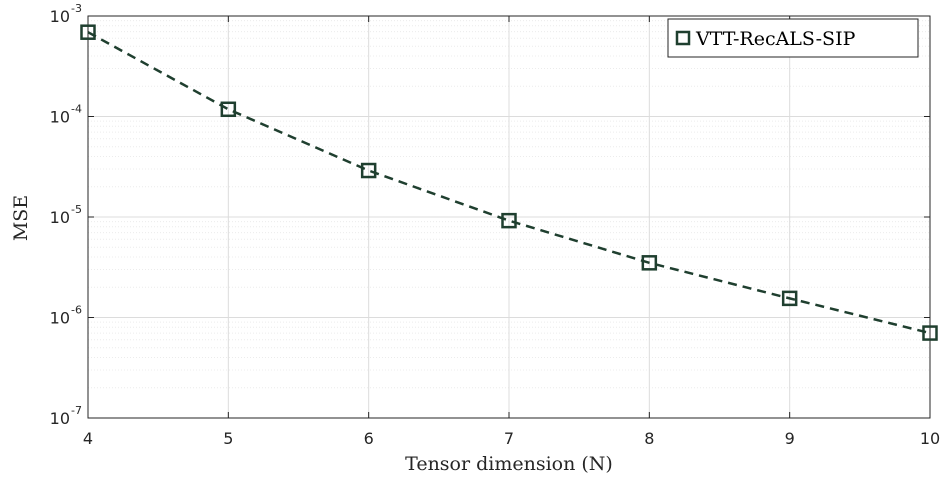 The image size is (944, 481). Describe the element at coordinates (76, 310) in the screenshot. I see `y-tick-exponent: -6` at that location.